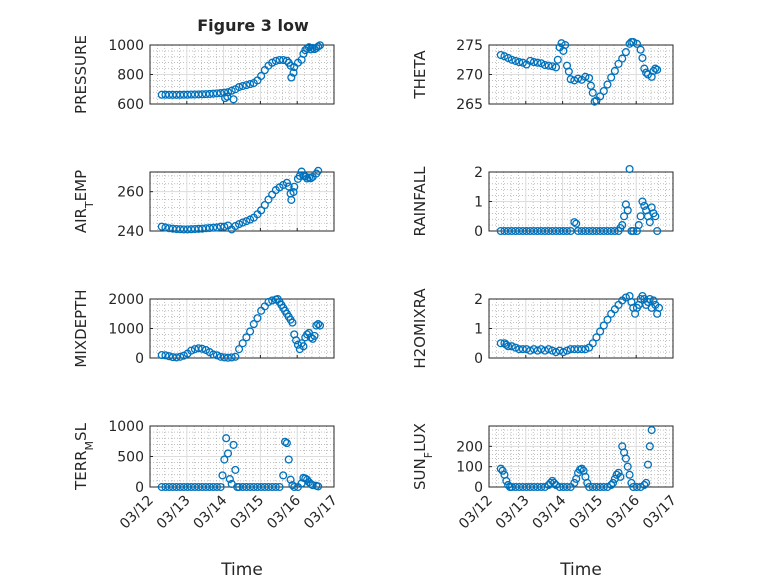 The height and width of the screenshot is (583, 778). I want to click on y-axis-label: H2OMIXRA, so click(420, 328).